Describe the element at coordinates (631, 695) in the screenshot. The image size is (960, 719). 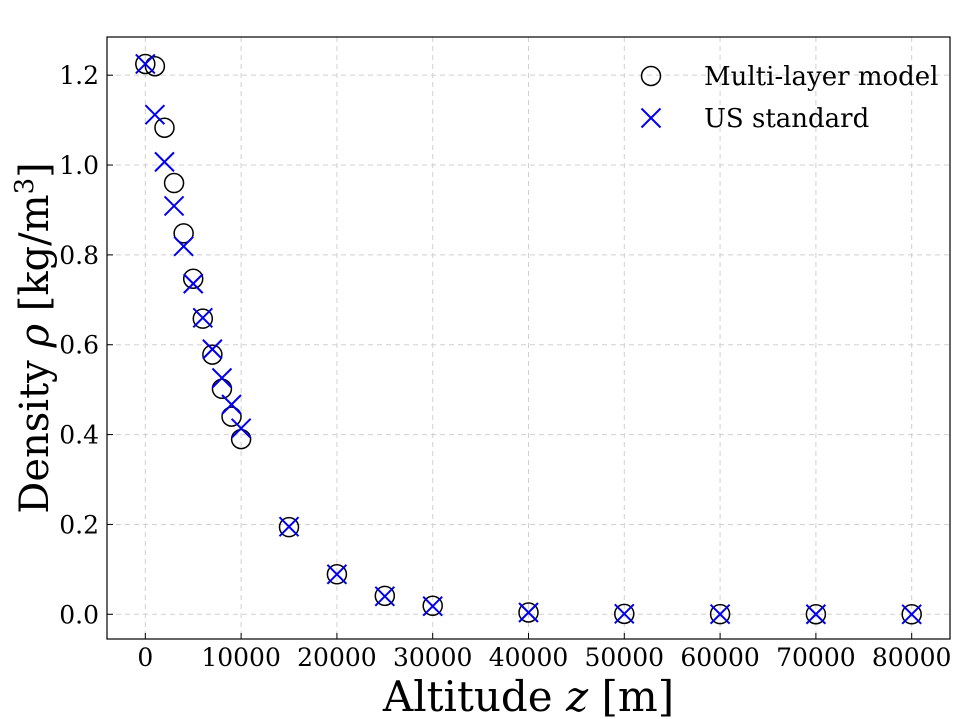
I see `x-axis-label-unit: [m]` at that location.